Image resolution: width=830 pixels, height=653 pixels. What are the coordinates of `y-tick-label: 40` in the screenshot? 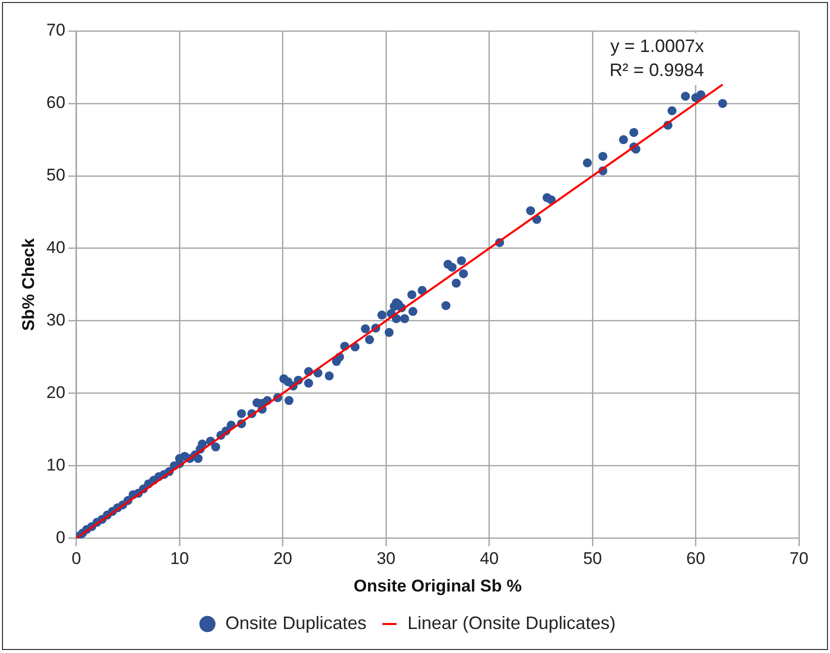 It's located at (56, 248).